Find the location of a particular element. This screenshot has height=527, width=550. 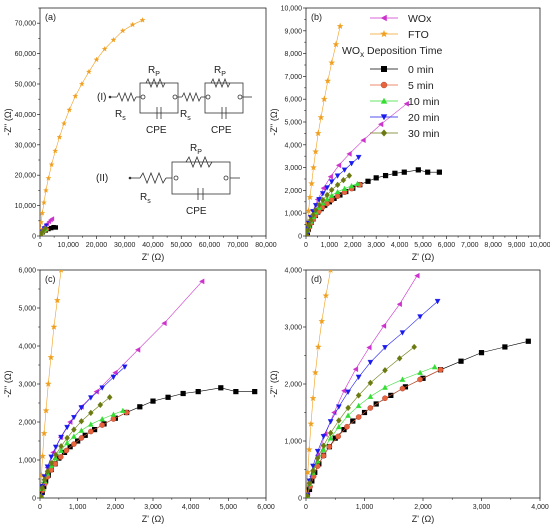

legend-marker-10-min is located at coordinates (384, 100).